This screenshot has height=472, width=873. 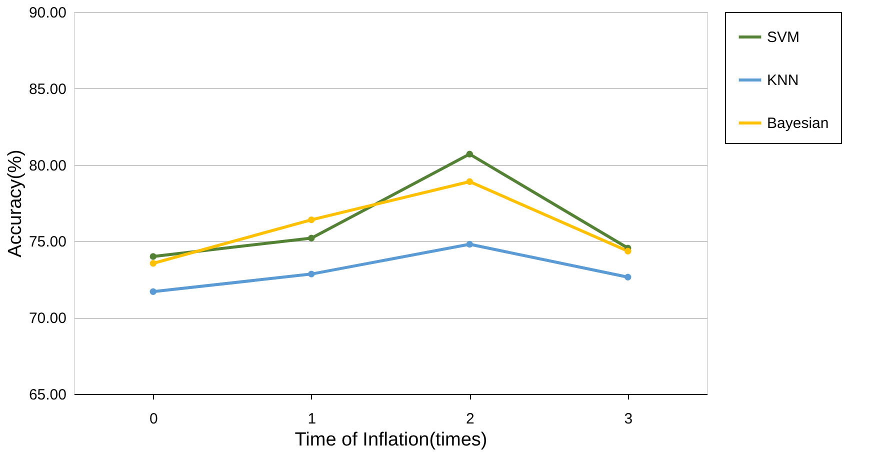 I want to click on y-tick-label: 85.00, so click(x=47, y=89).